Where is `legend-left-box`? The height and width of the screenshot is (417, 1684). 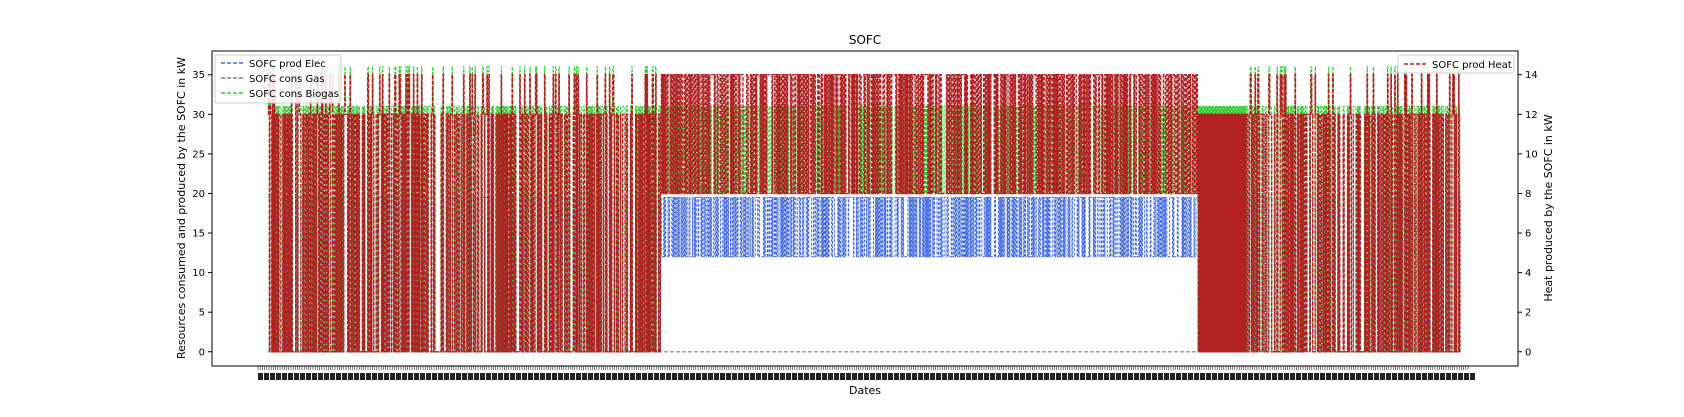 legend-left-box is located at coordinates (278, 79).